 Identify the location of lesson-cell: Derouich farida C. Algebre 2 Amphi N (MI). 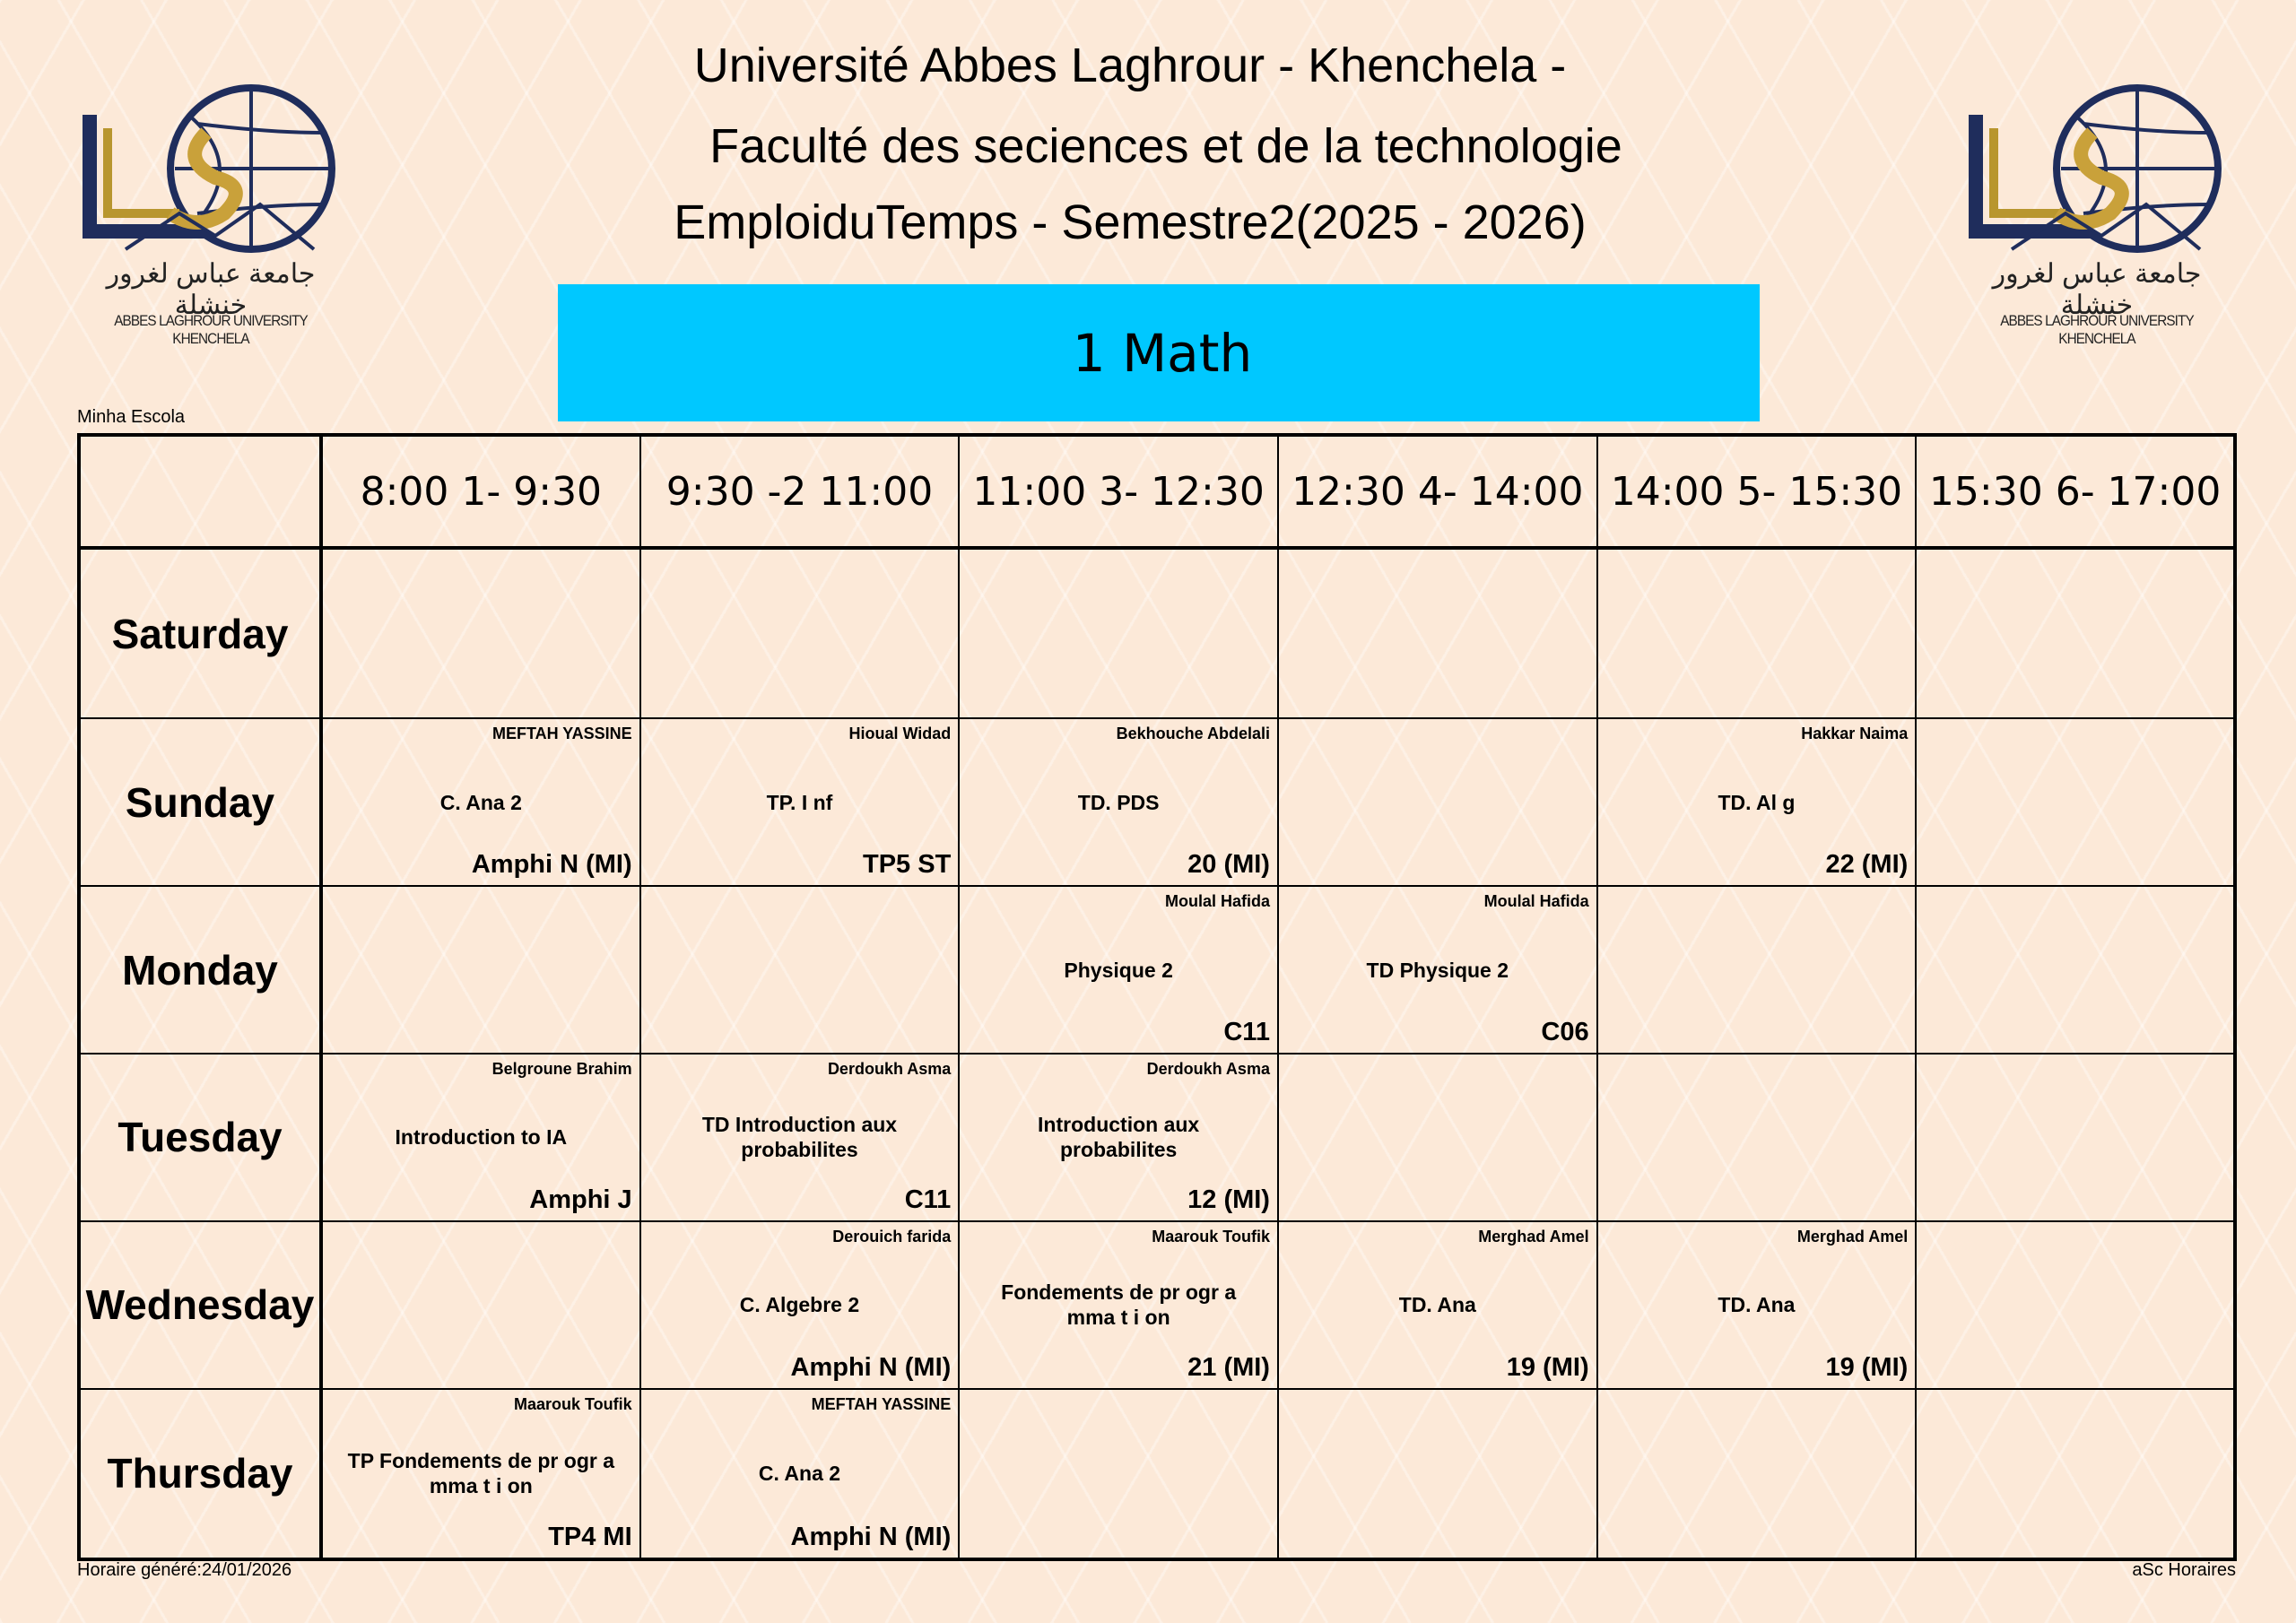
(800, 1304).